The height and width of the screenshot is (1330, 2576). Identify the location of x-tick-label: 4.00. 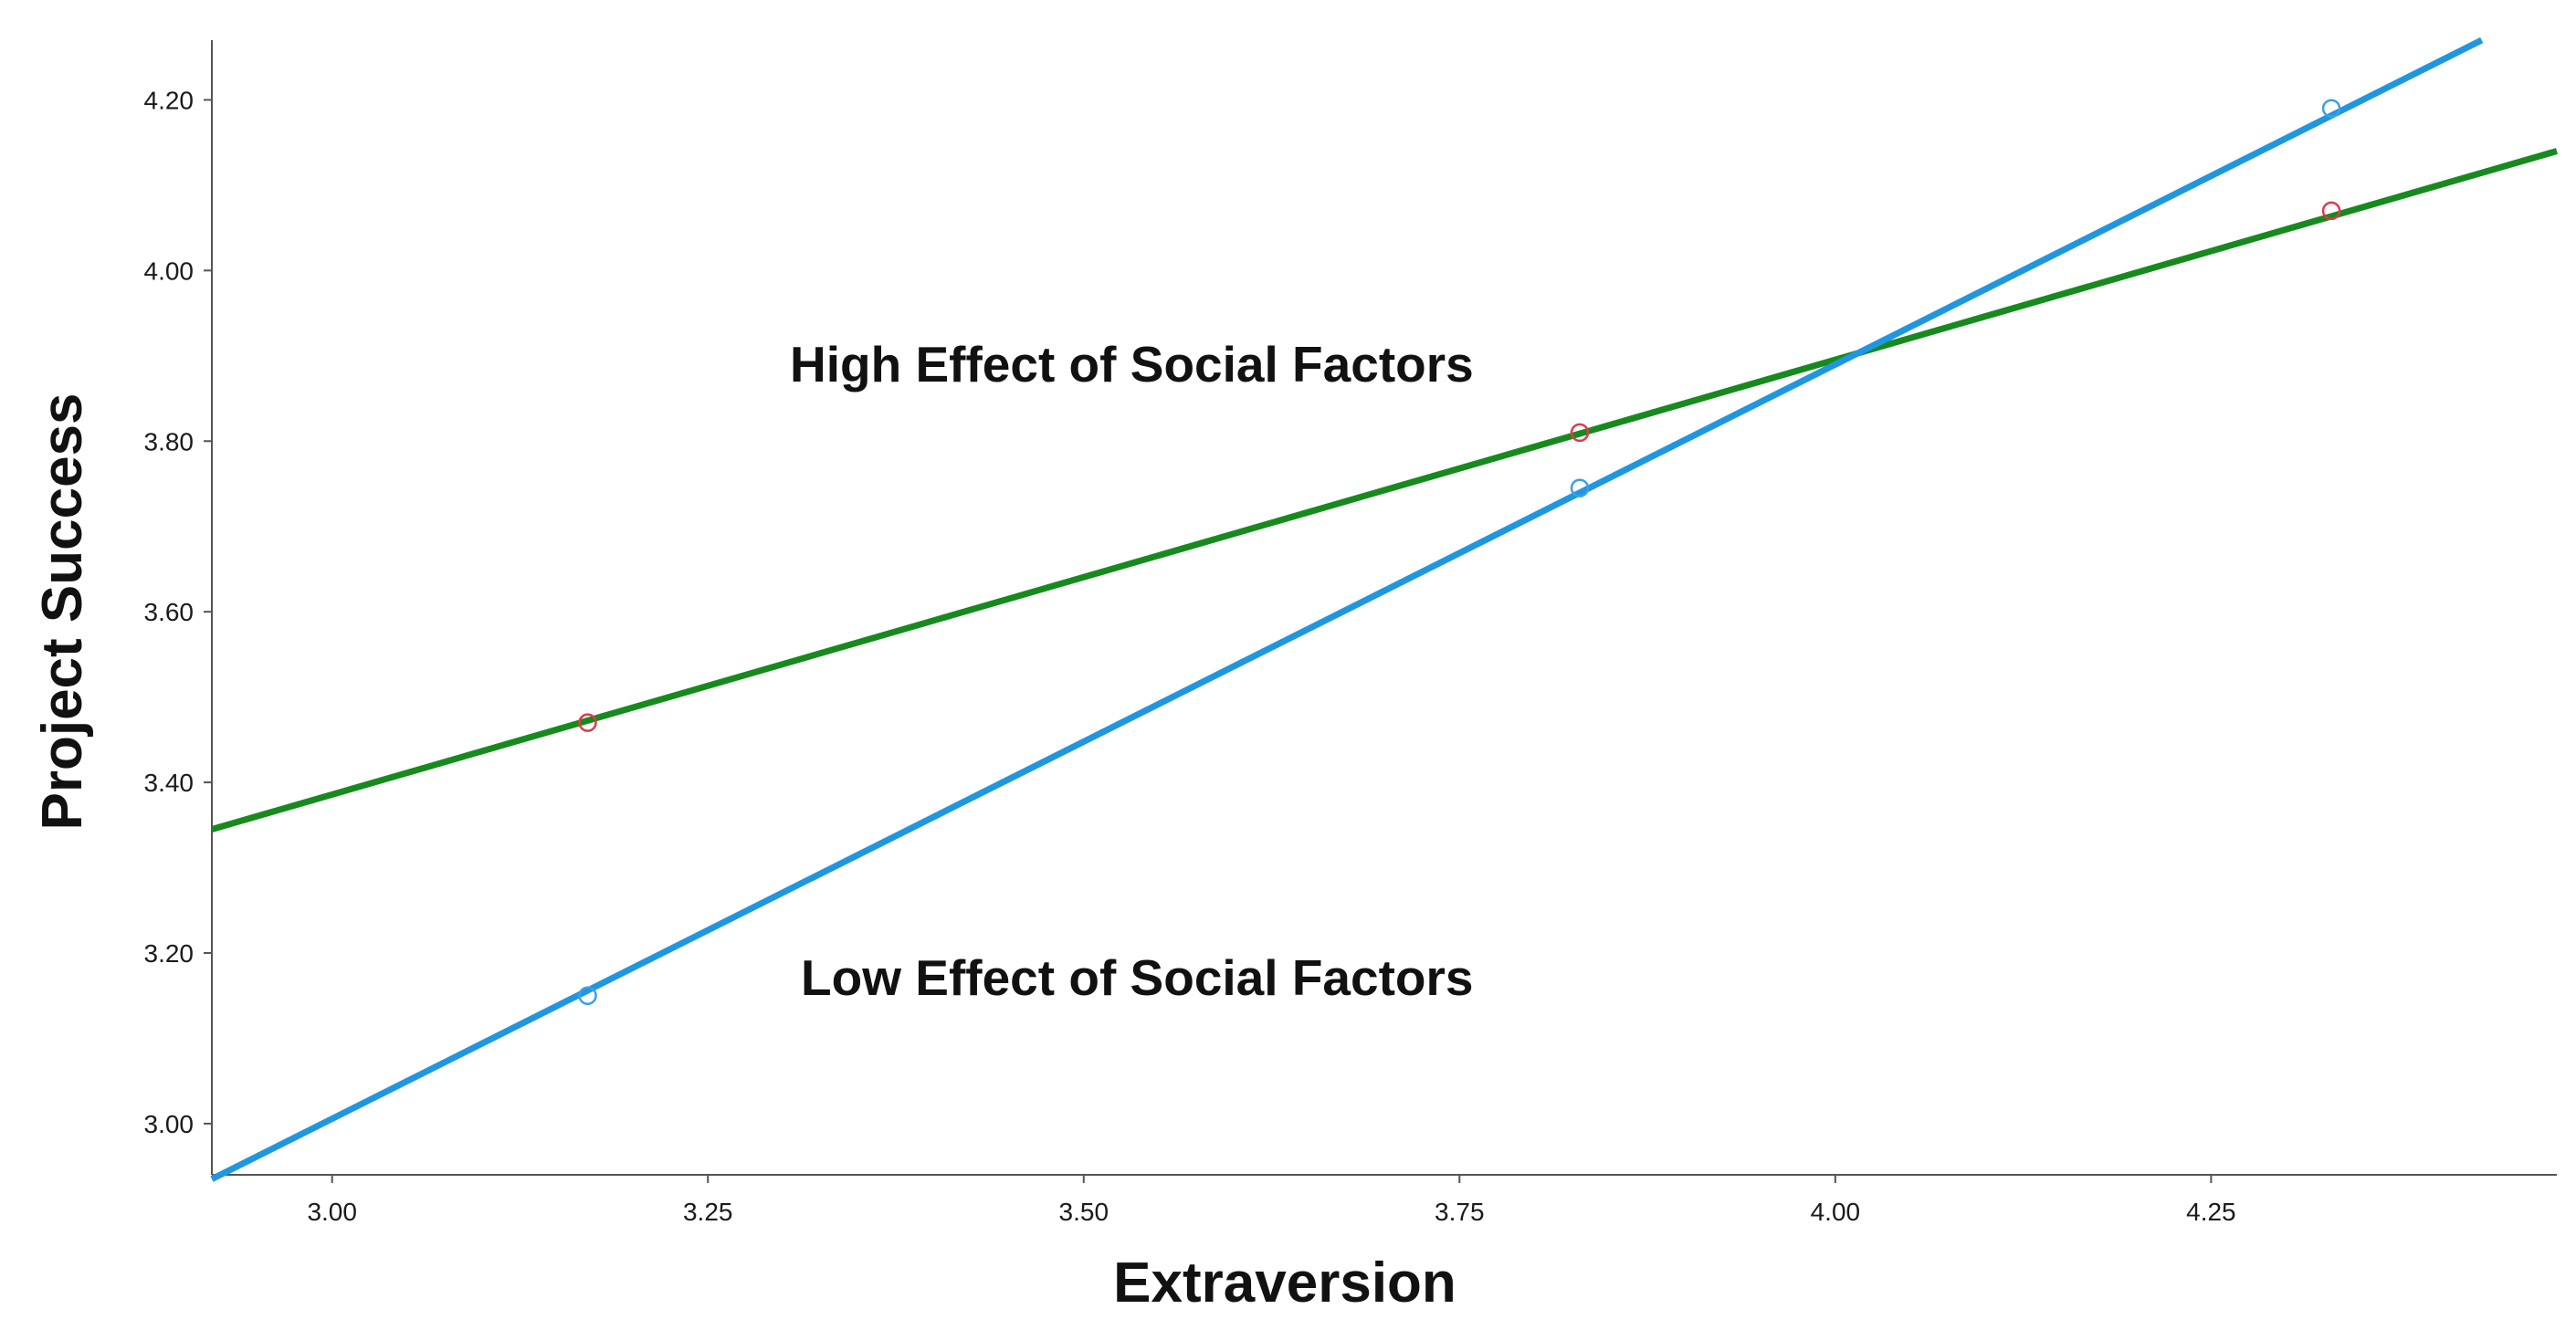
(1836, 1212).